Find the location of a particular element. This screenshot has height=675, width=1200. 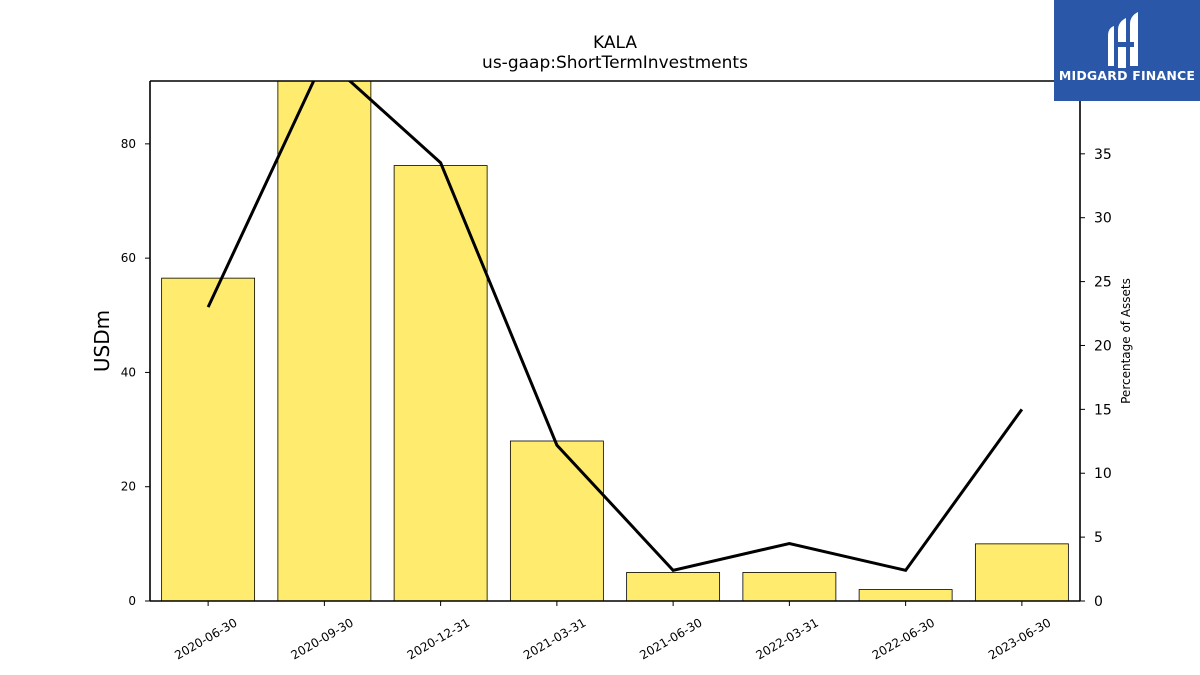

x-tick-label: 2022-06-30 is located at coordinates (903, 638).